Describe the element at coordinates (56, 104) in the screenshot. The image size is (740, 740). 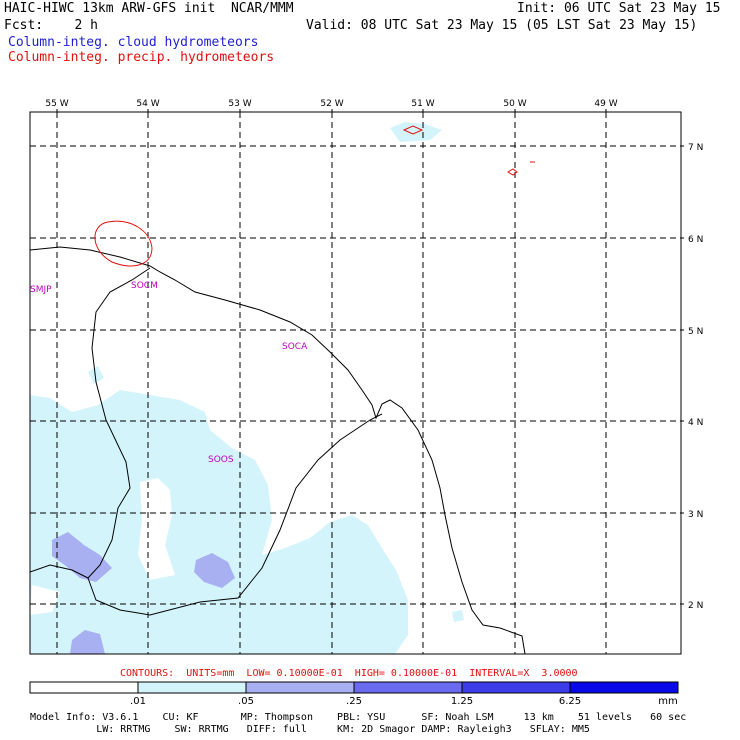
I see `lon-label: 55 W` at that location.